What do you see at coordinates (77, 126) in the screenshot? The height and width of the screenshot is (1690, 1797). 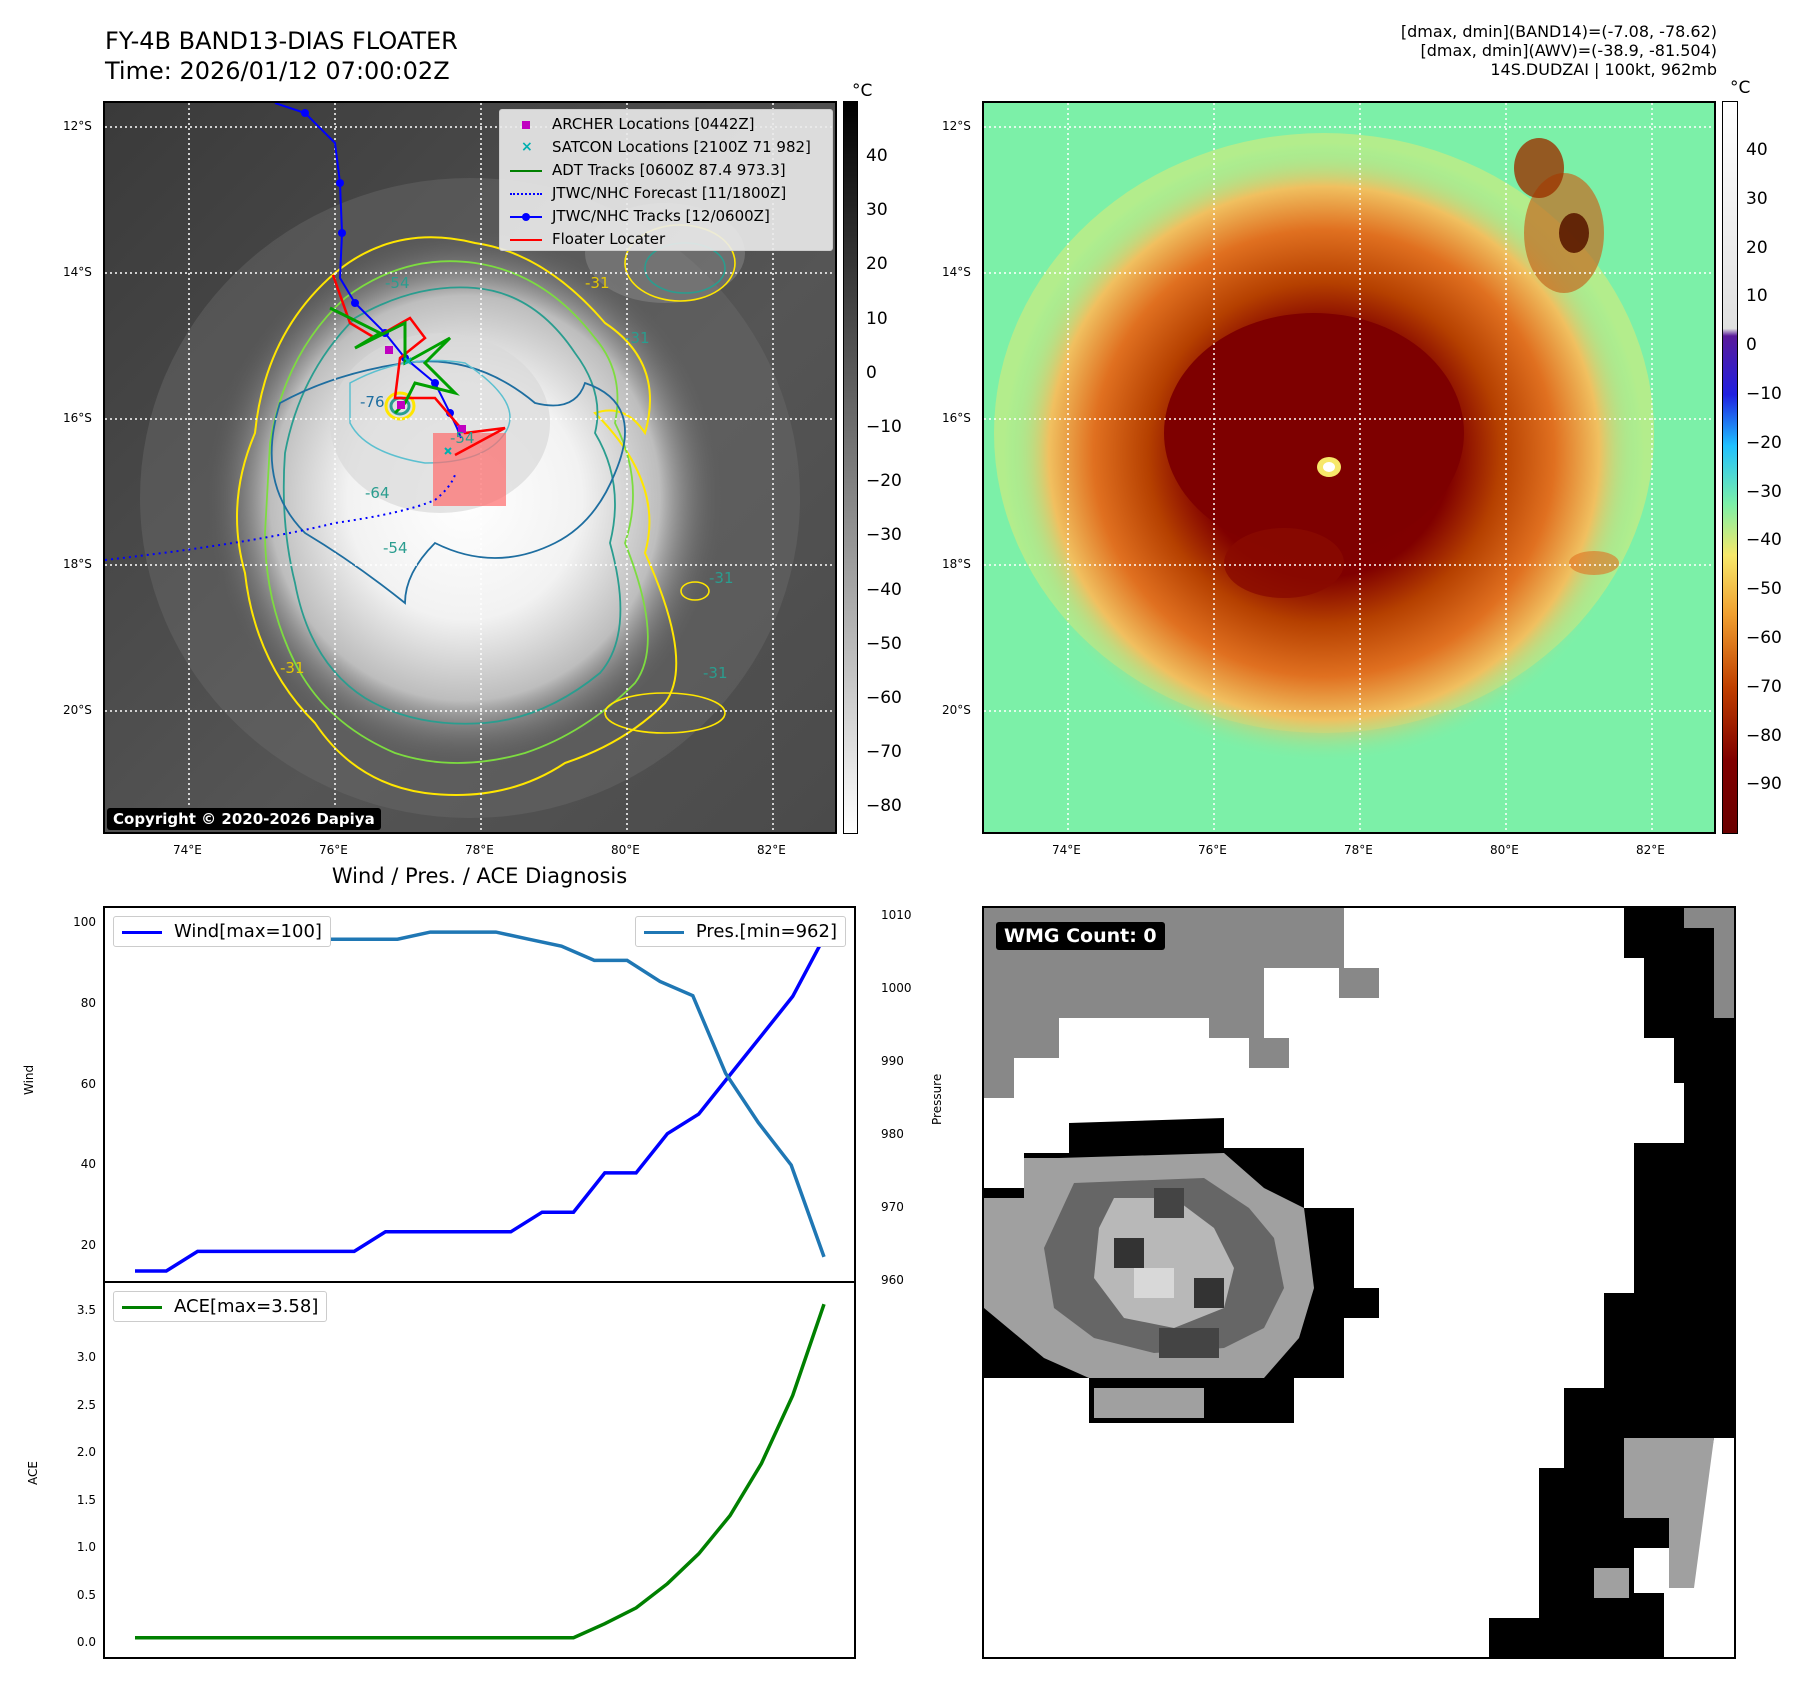 I see `lat-label-12s: 12°S` at bounding box center [77, 126].